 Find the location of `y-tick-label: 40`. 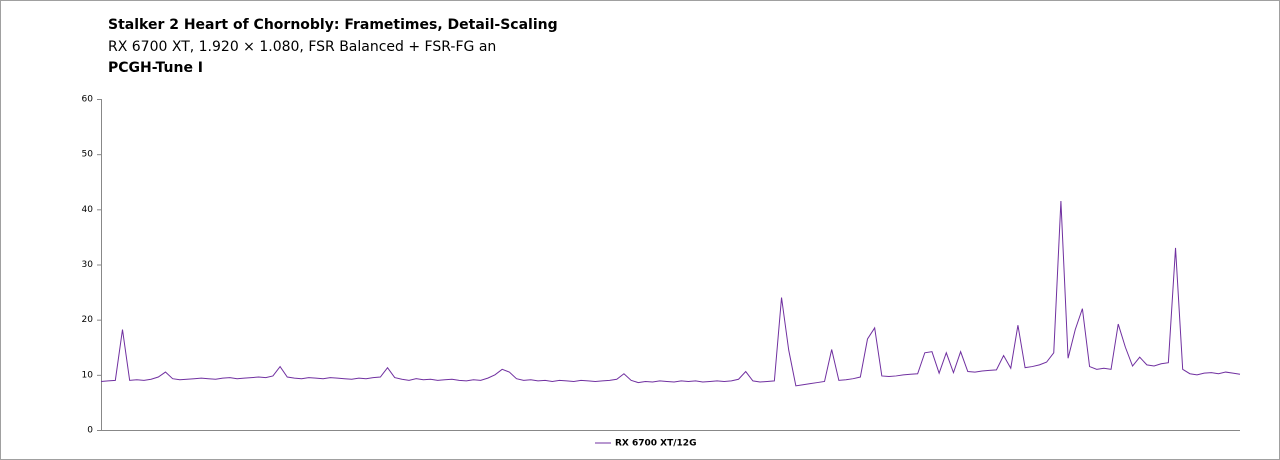

y-tick-label: 40 is located at coordinates (88, 210).